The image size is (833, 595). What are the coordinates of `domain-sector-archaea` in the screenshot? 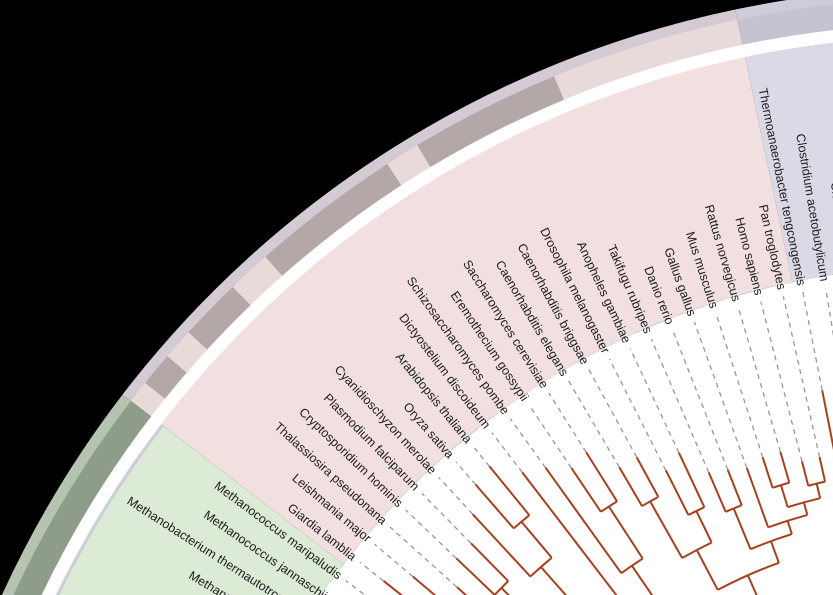 It's located at (200, 509).